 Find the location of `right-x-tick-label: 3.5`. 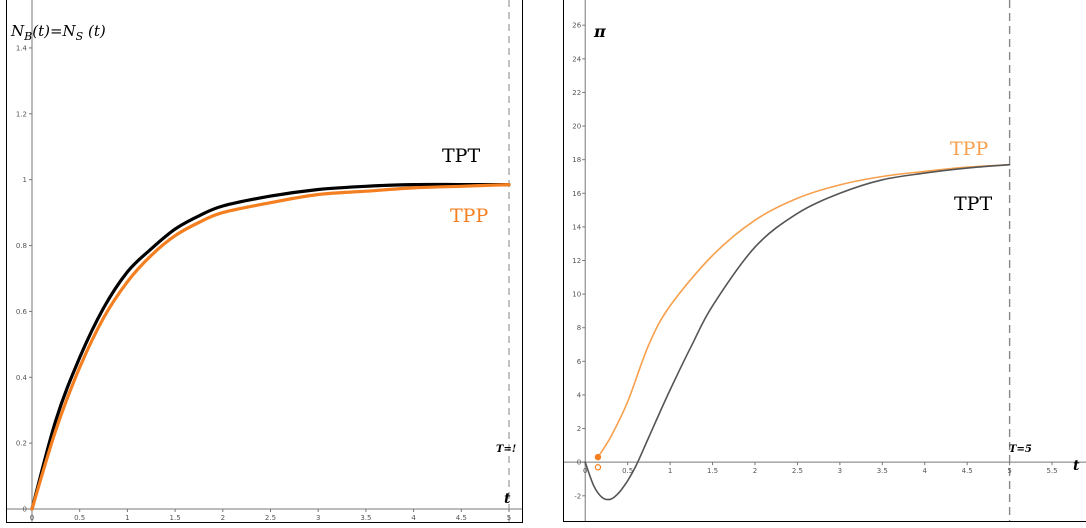

right-x-tick-label: 3.5 is located at coordinates (882, 471).